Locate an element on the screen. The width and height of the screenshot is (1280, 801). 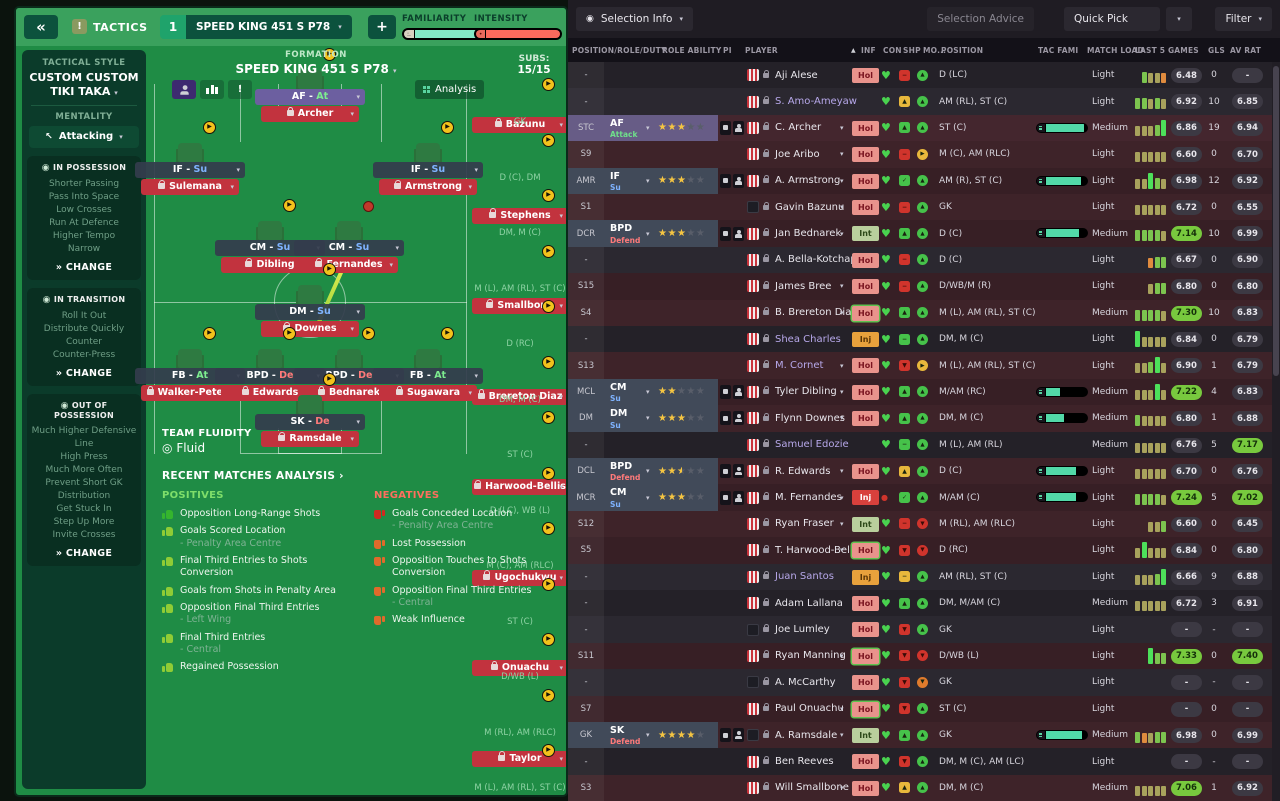
column-header: SHP is located at coordinates (912, 50).